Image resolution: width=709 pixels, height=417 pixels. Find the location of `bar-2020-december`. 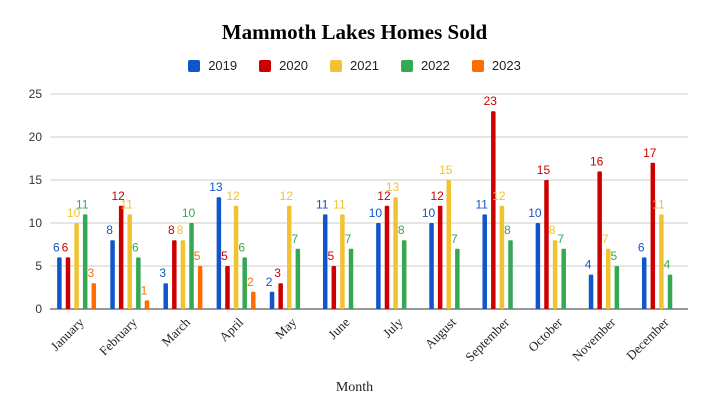

bar-2020-december is located at coordinates (653, 235).